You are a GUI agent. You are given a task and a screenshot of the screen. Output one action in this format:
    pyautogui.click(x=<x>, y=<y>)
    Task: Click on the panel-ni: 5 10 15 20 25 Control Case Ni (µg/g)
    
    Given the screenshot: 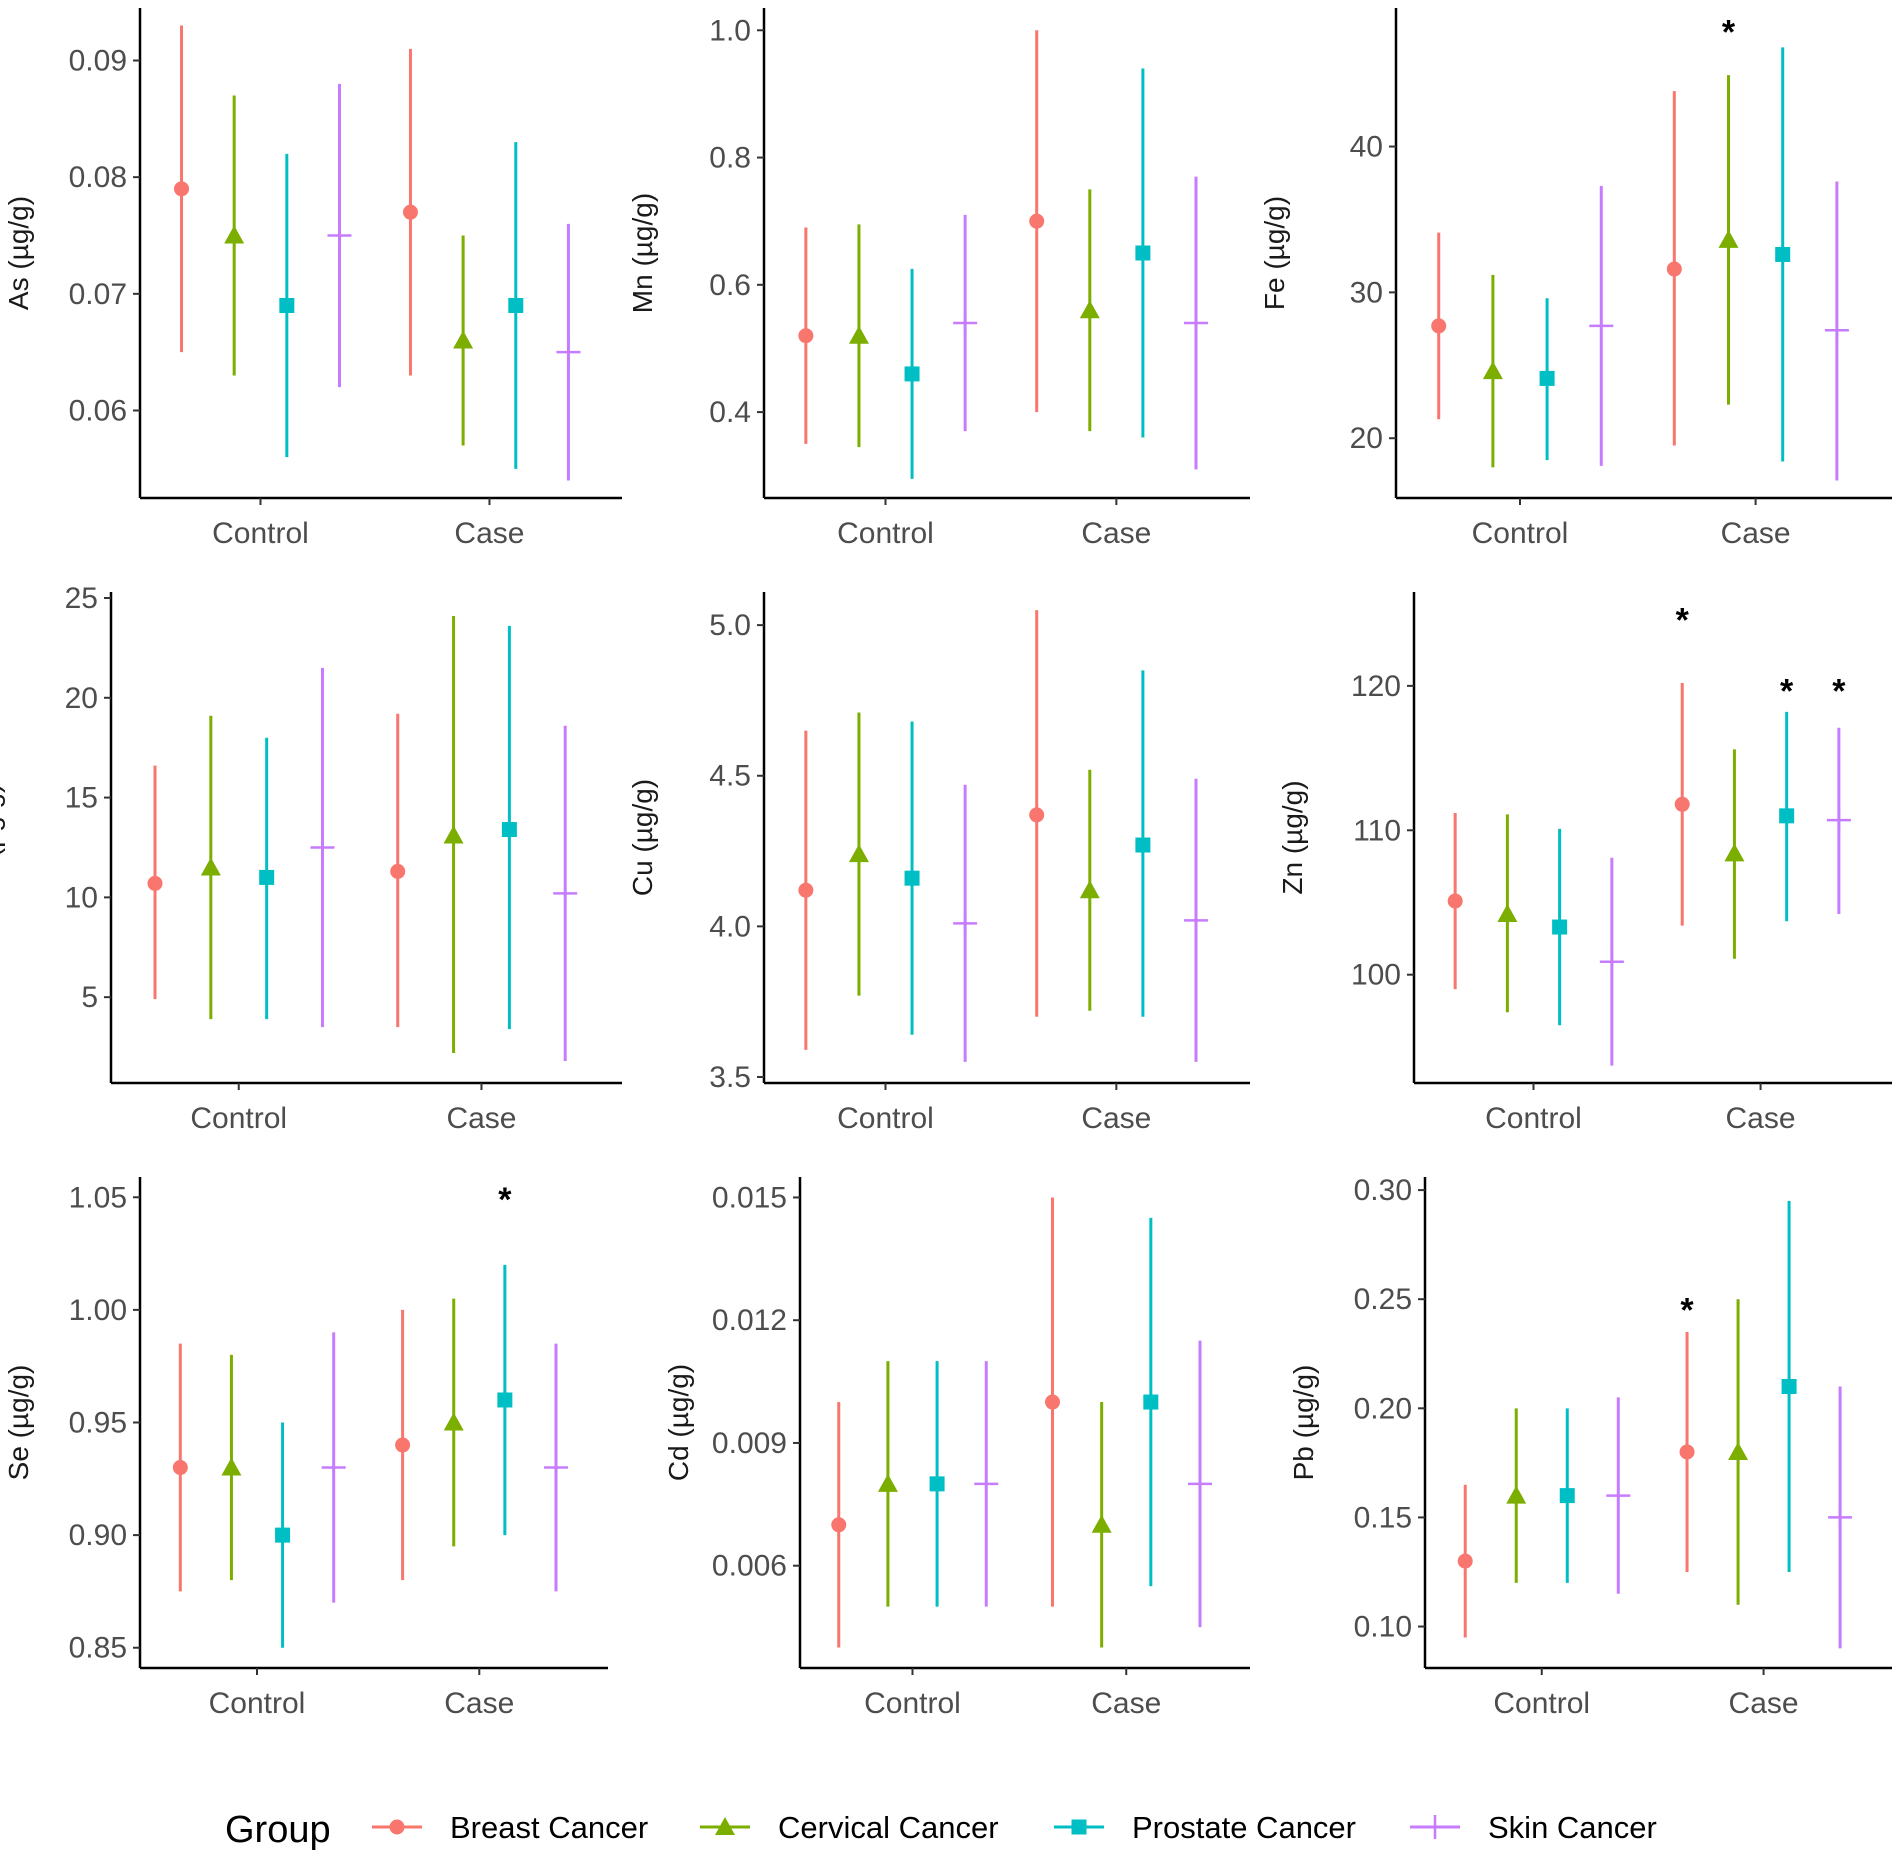 What is the action you would take?
    pyautogui.click(x=311, y=858)
    